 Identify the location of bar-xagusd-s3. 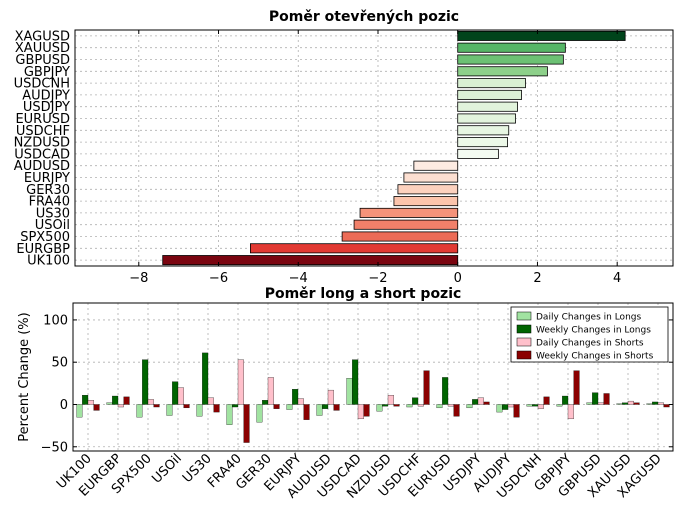
(666, 406).